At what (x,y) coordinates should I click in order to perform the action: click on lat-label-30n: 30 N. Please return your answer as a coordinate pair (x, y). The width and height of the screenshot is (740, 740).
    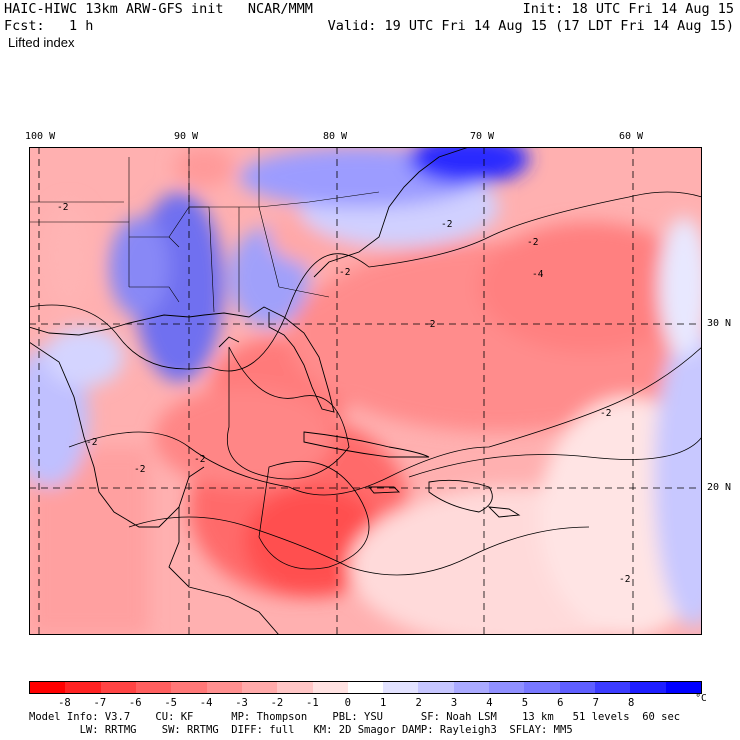
    Looking at the image, I should click on (719, 323).